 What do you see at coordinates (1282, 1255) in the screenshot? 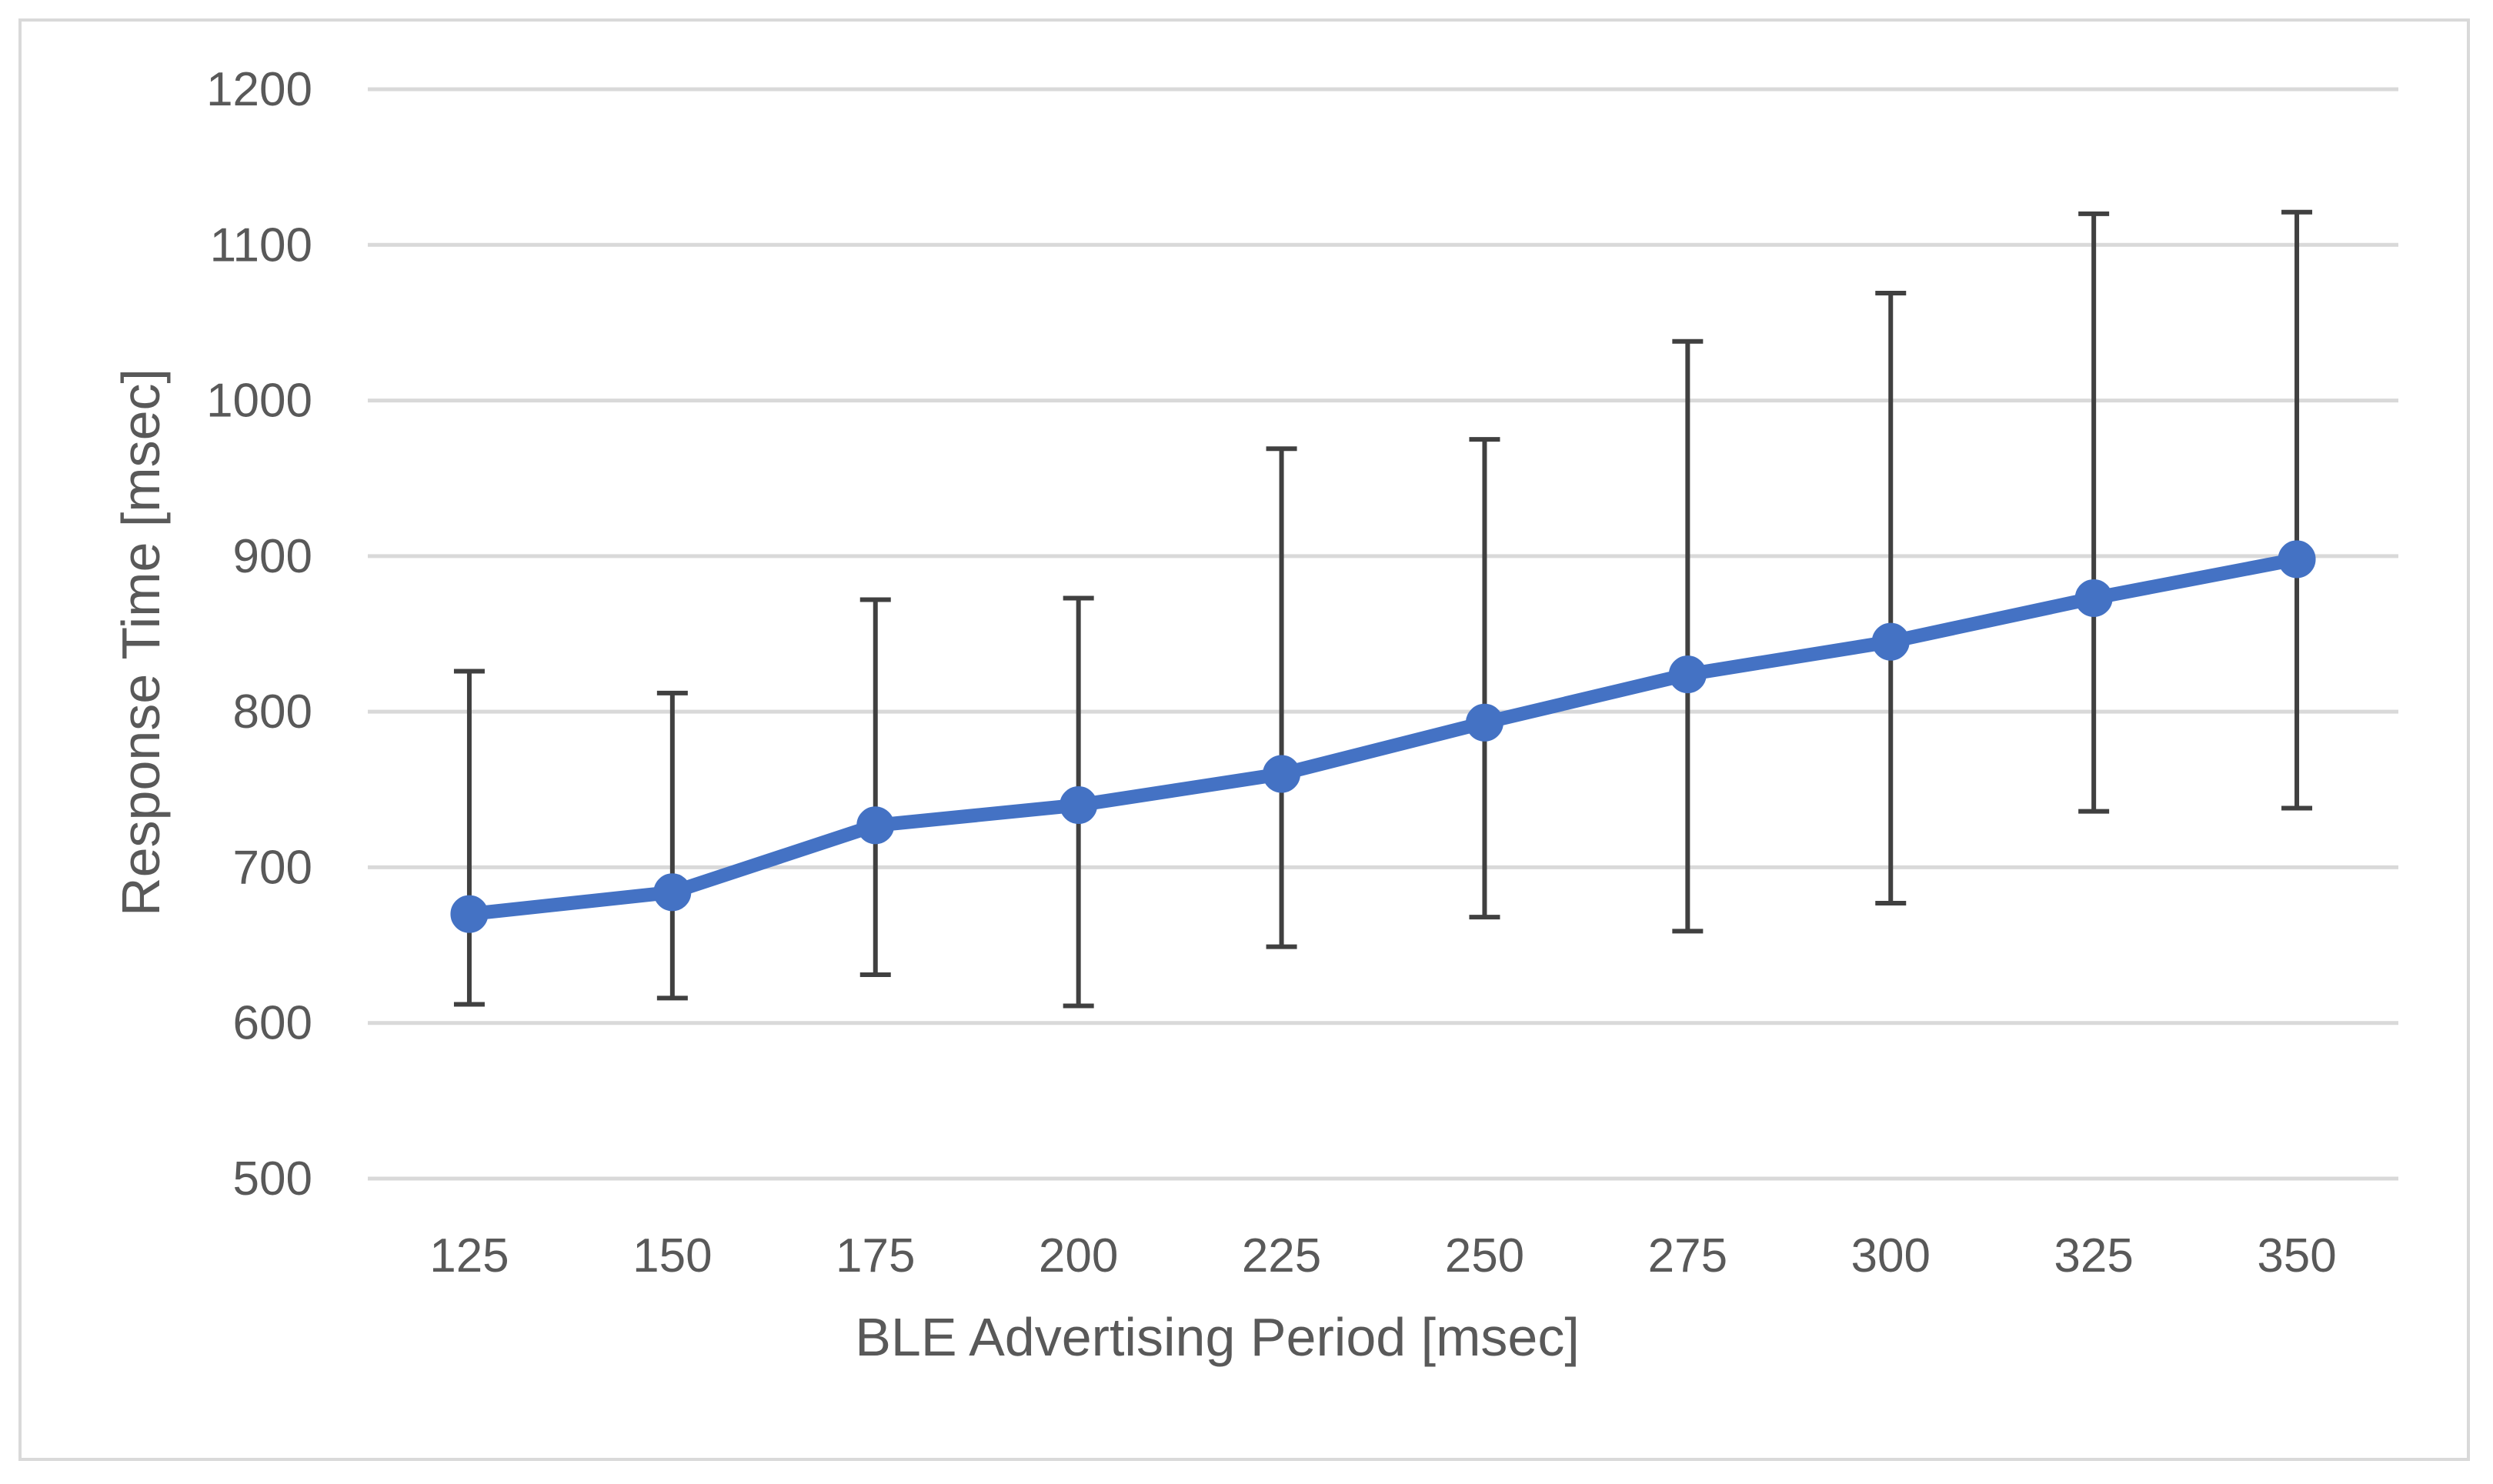
I see `x-tick-label: 225` at bounding box center [1282, 1255].